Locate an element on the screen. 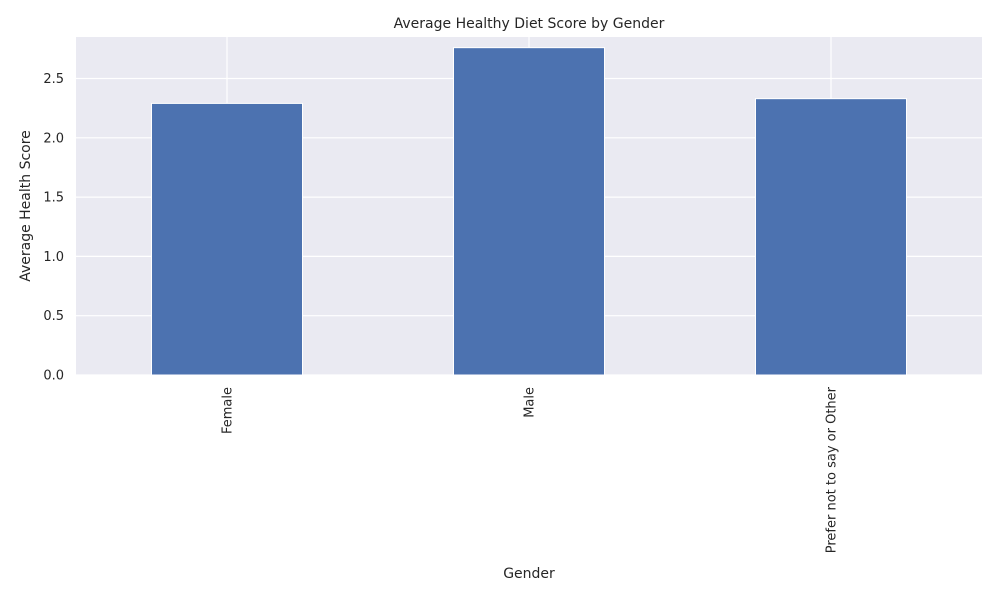 This screenshot has height=600, width=1000. y-tick-label: 2.5 is located at coordinates (53, 79).